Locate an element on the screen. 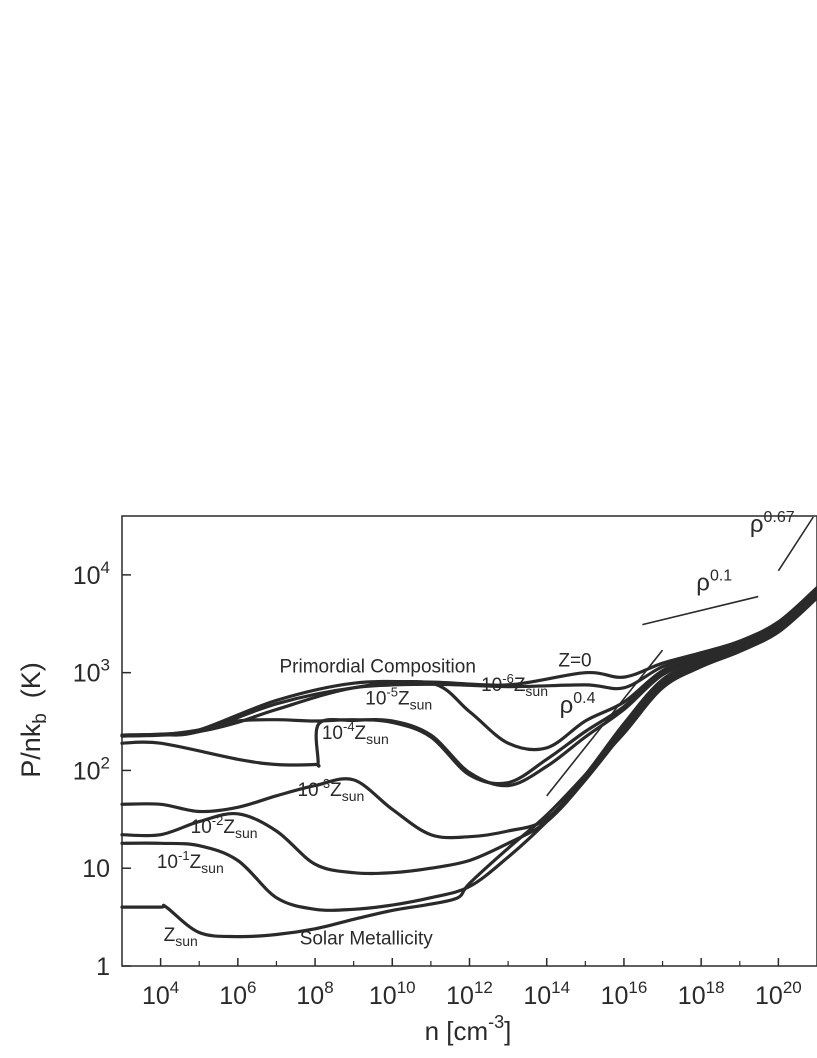 This screenshot has width=817, height=1058. x-axis-ticks: 10⁴ 10⁶ 10⁸ 10¹⁰ 10¹² 10¹⁴ 10¹⁶ 10¹⁸ 10²⁰ is located at coordinates (472, 984).